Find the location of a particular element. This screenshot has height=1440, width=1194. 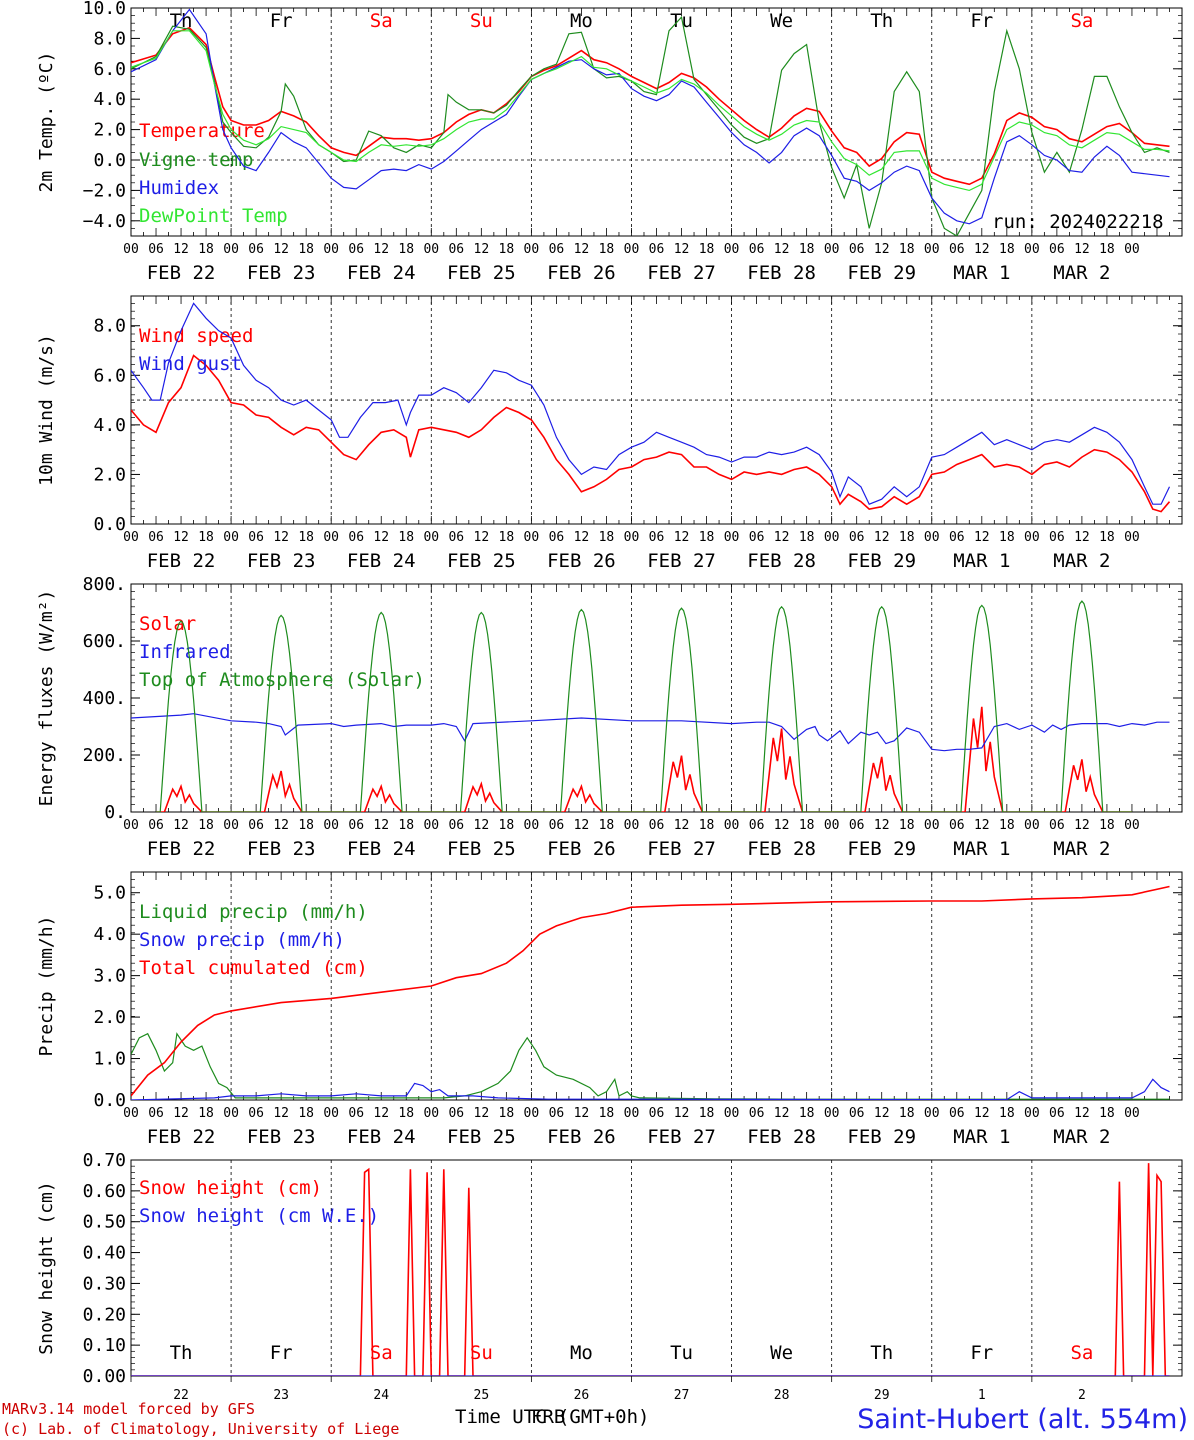

day-number-label: 25 is located at coordinates (482, 1395).